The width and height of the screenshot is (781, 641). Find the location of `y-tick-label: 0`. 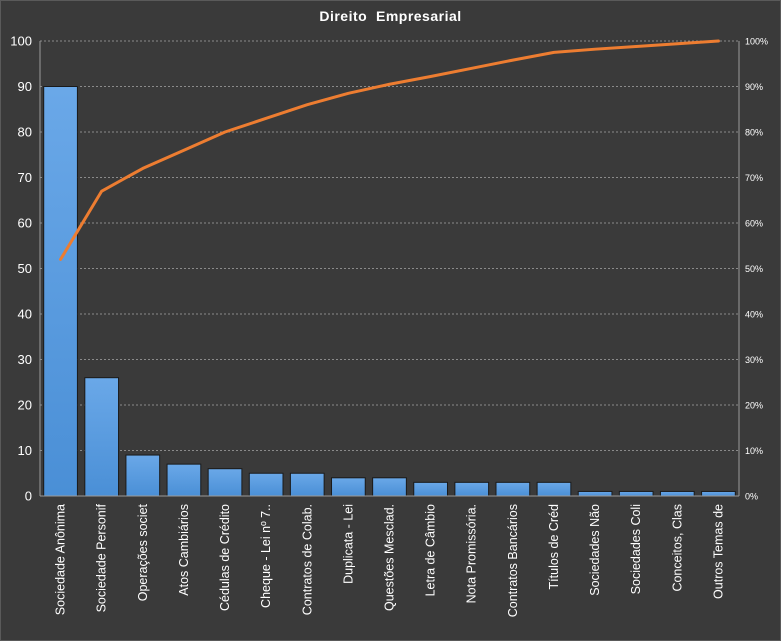

y-tick-label: 0 is located at coordinates (28, 496).